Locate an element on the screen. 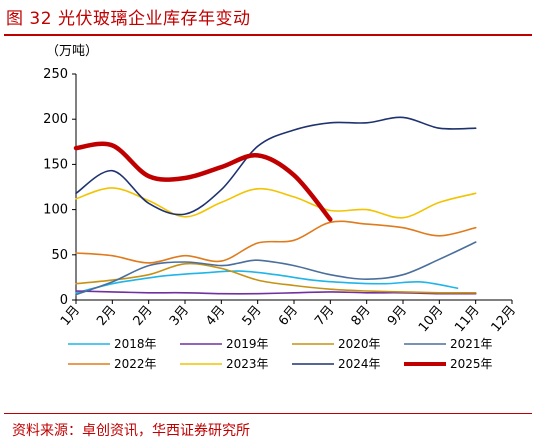 The width and height of the screenshot is (536, 444). legend-label: 2018年 is located at coordinates (135, 344).